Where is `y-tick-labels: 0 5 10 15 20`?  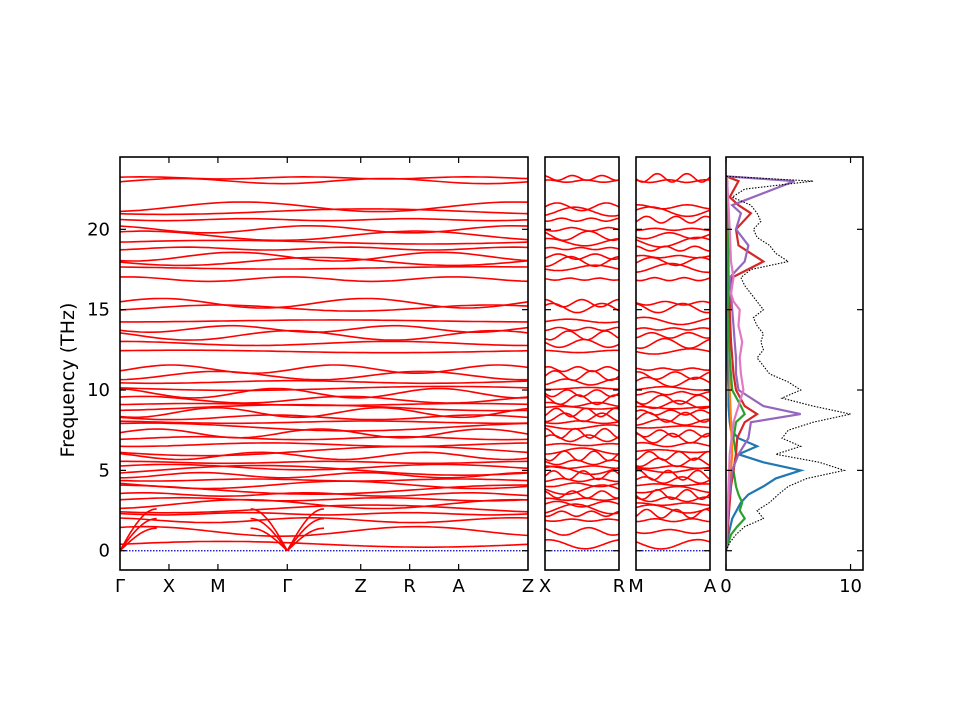
y-tick-labels: 0 5 10 15 20 is located at coordinates (98, 390).